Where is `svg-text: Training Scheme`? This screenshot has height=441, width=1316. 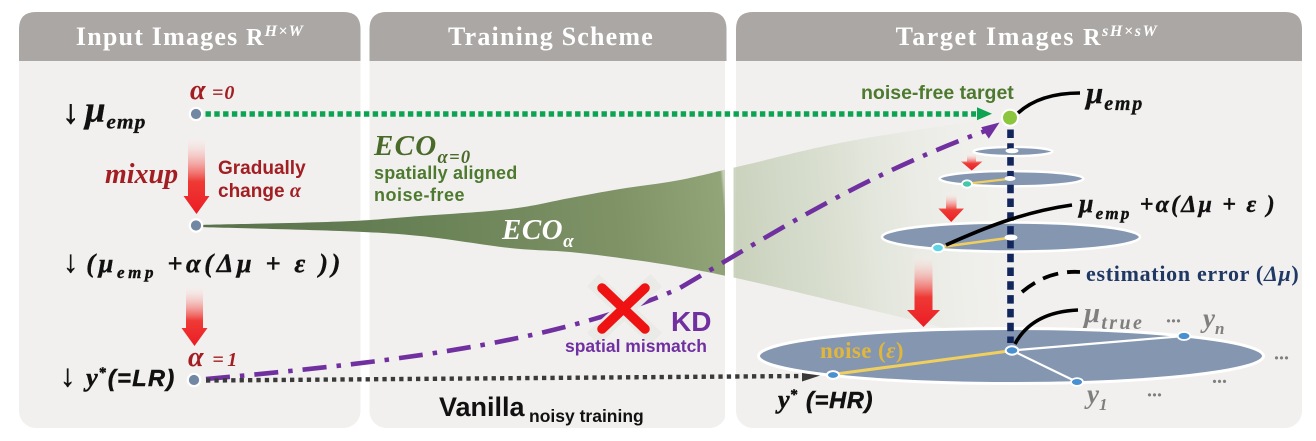
svg-text: Training Scheme is located at coordinates (551, 36).